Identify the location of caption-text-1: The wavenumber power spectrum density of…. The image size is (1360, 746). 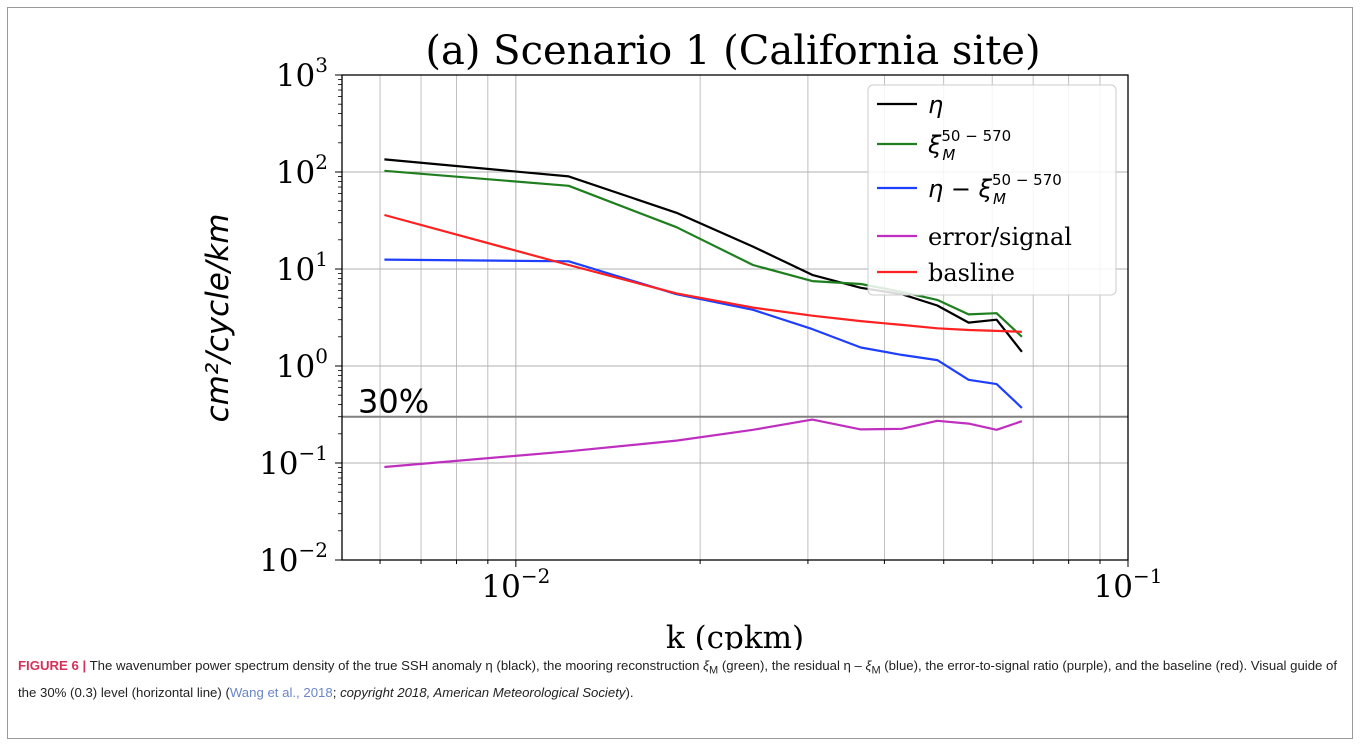
(395, 665).